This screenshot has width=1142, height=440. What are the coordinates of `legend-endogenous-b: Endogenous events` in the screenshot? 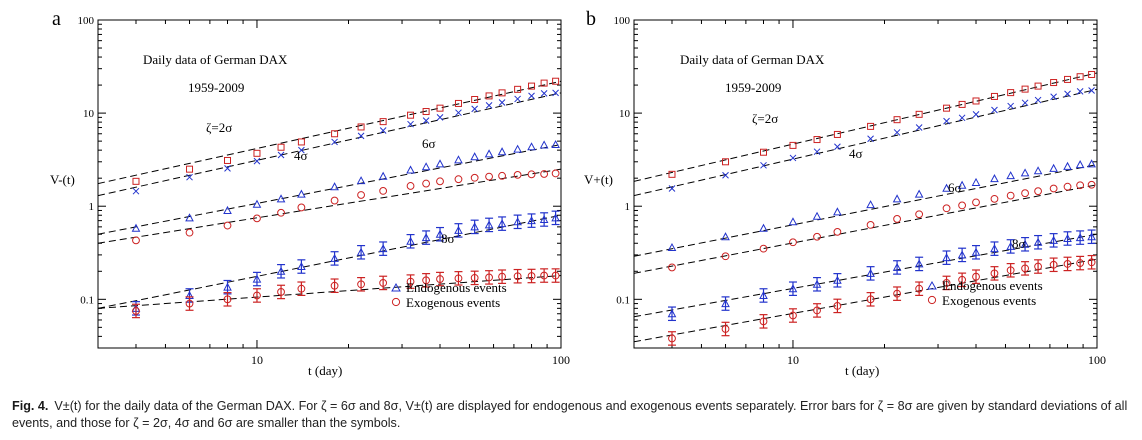 It's located at (992, 285).